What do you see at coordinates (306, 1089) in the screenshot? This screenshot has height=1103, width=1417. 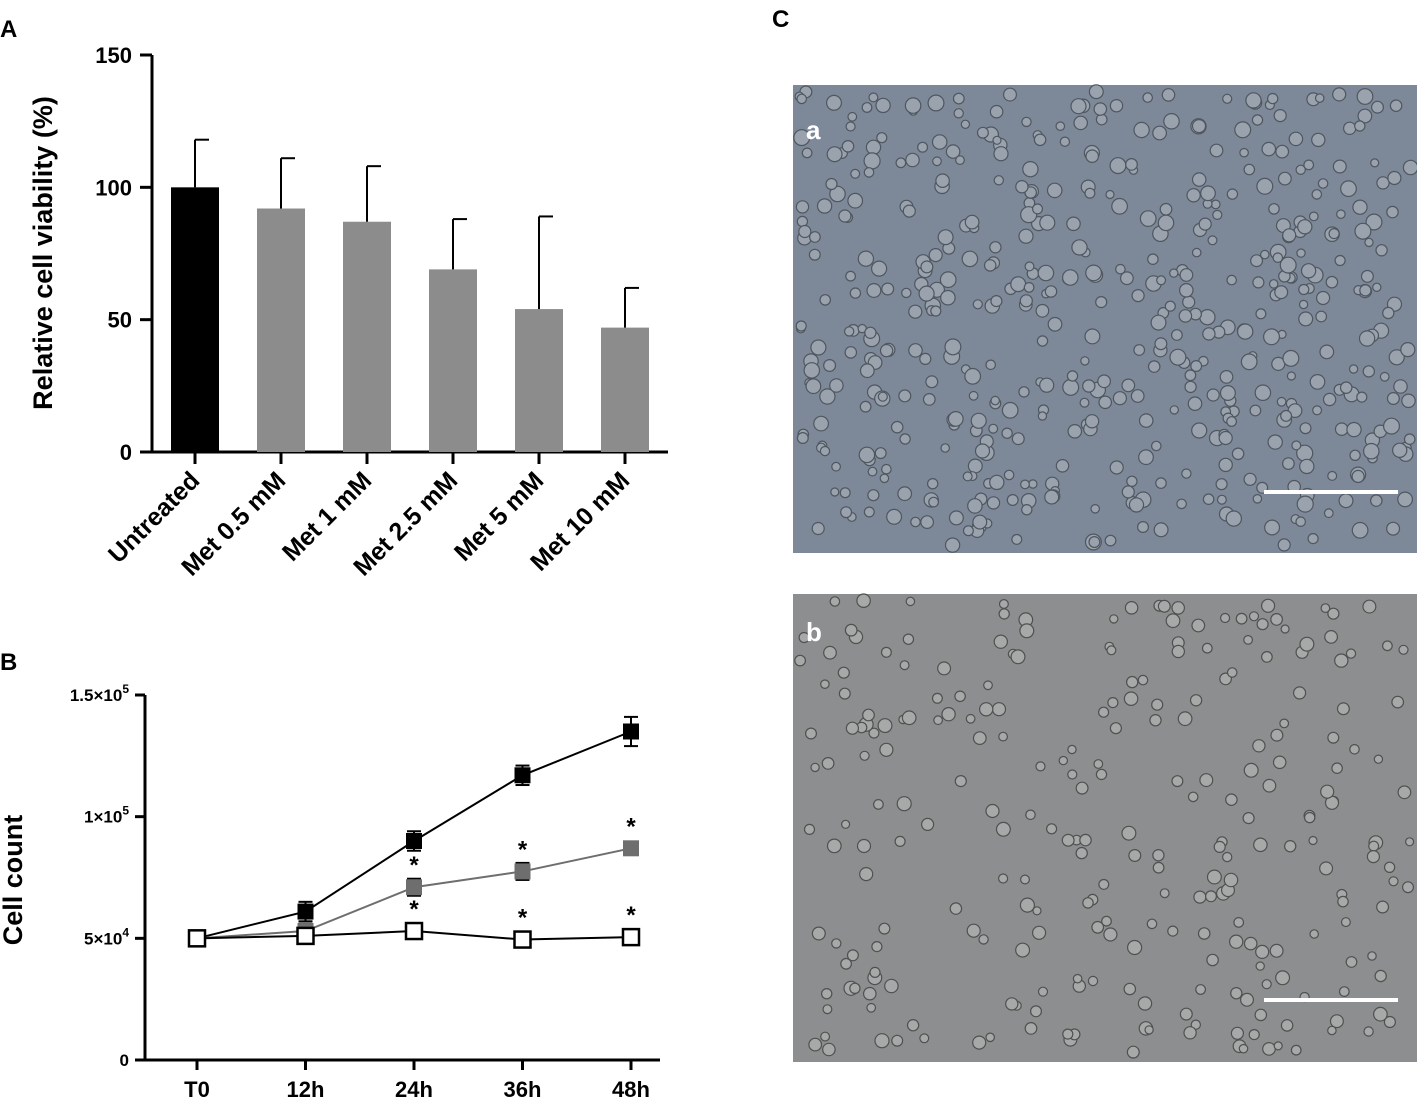 I see `x-category-label: 12h` at bounding box center [306, 1089].